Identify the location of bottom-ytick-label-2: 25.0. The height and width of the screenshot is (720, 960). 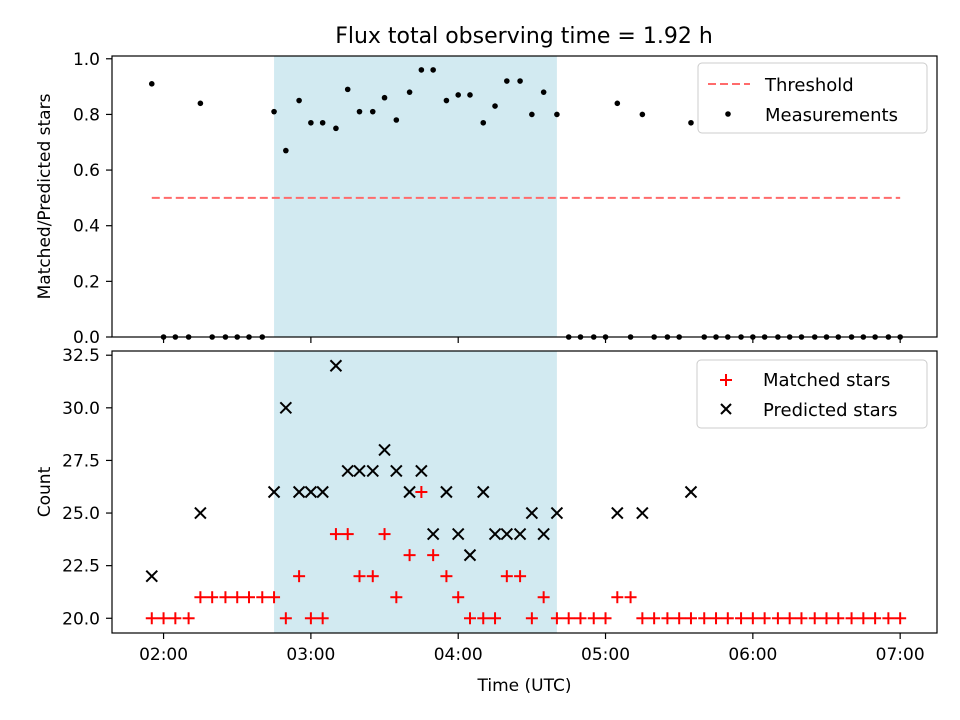
(81, 514).